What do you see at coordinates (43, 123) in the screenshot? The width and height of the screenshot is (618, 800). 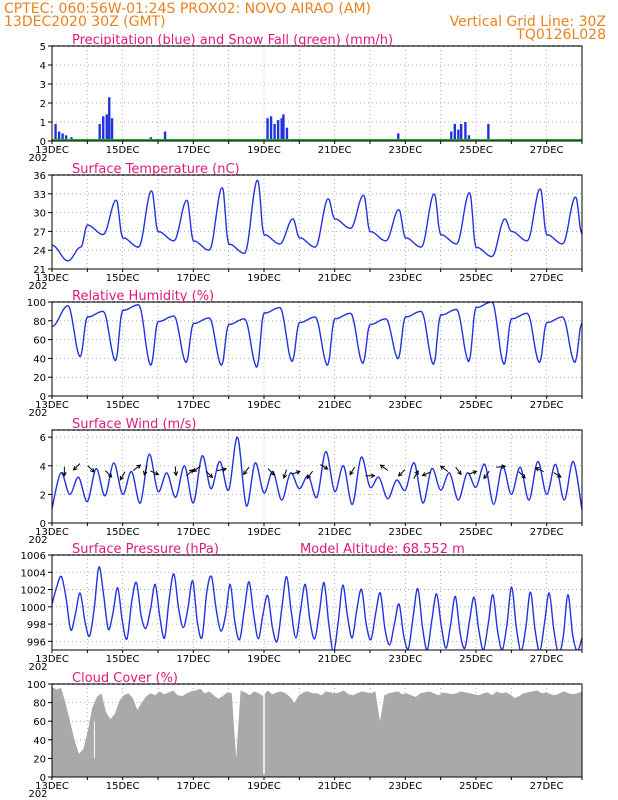 I see `y-tick-label: 1` at bounding box center [43, 123].